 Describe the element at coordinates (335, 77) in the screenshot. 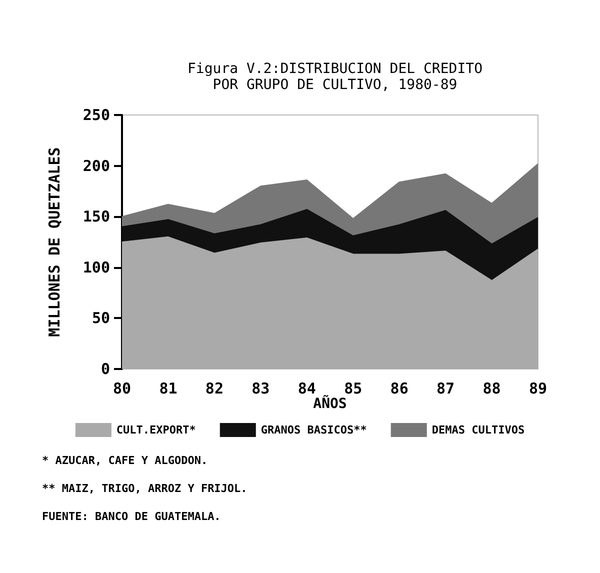

I see `chart-title: Figura V.2:DISTRIBUCION DEL CREDITO POR GRUPO DE CULTIVO, 1980-89` at that location.